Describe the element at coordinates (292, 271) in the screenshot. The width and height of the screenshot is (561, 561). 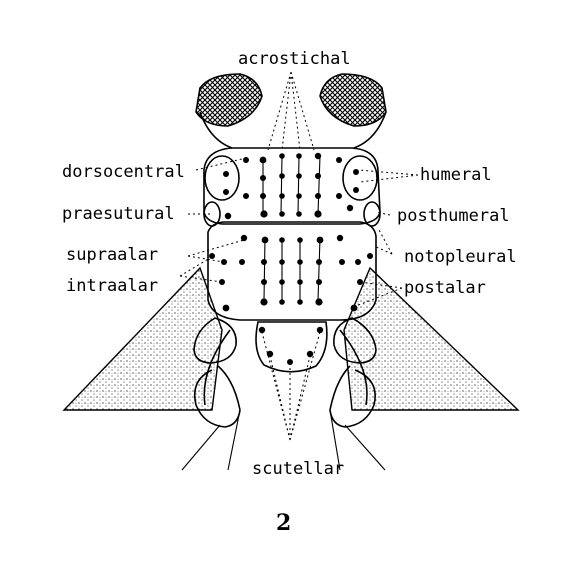
I see `scutum-posterior` at that location.